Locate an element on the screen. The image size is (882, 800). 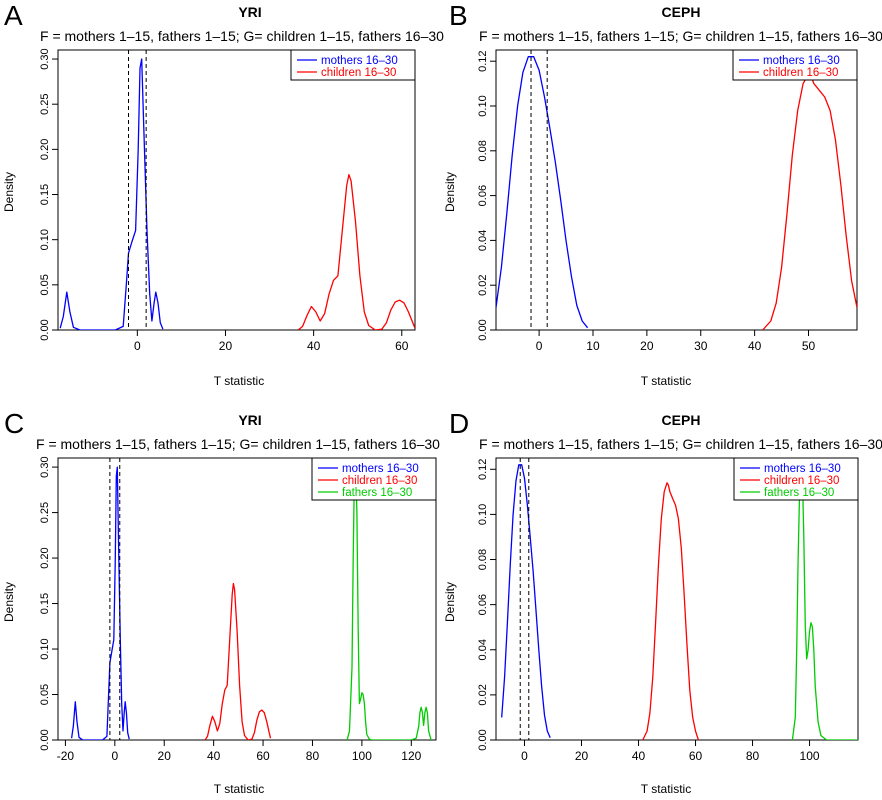
x-tick-label: -20 is located at coordinates (66, 756).